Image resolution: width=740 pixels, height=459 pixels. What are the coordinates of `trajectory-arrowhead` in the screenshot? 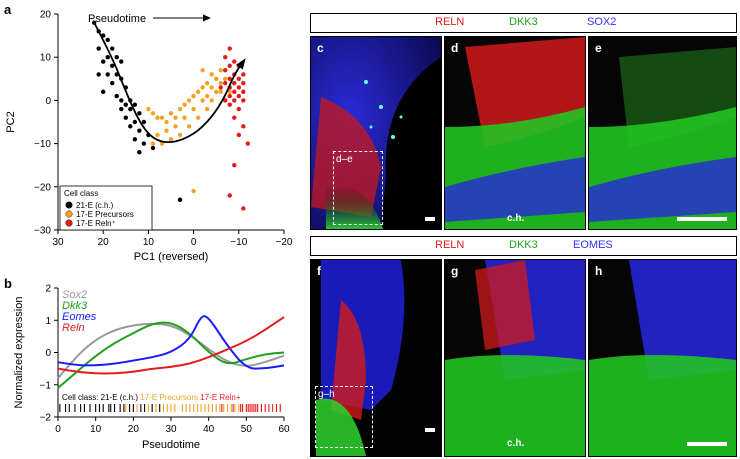 It's located at (241, 64).